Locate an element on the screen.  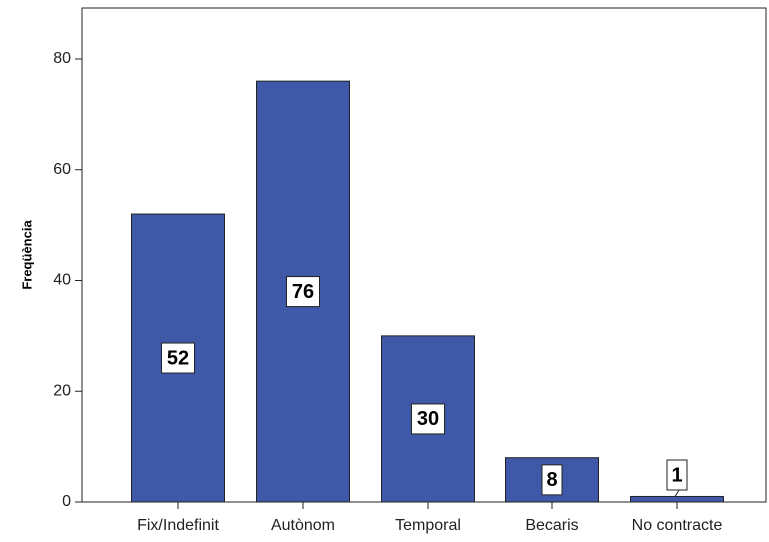
data-label: 52 is located at coordinates (178, 358).